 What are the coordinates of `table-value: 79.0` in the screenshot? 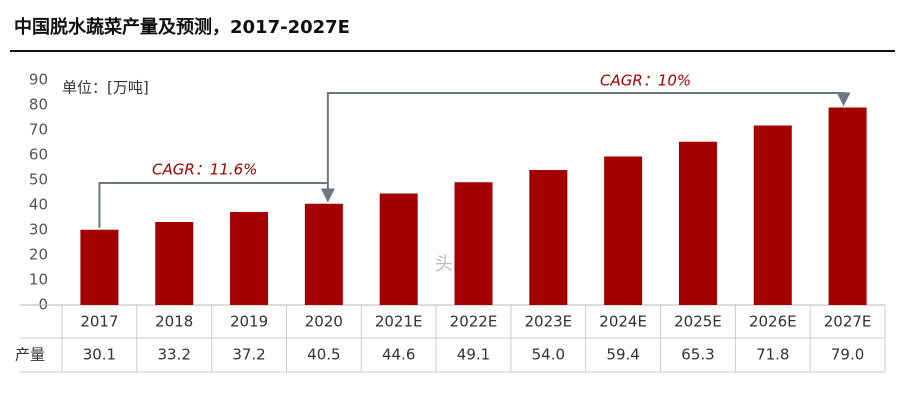 It's located at (847, 355).